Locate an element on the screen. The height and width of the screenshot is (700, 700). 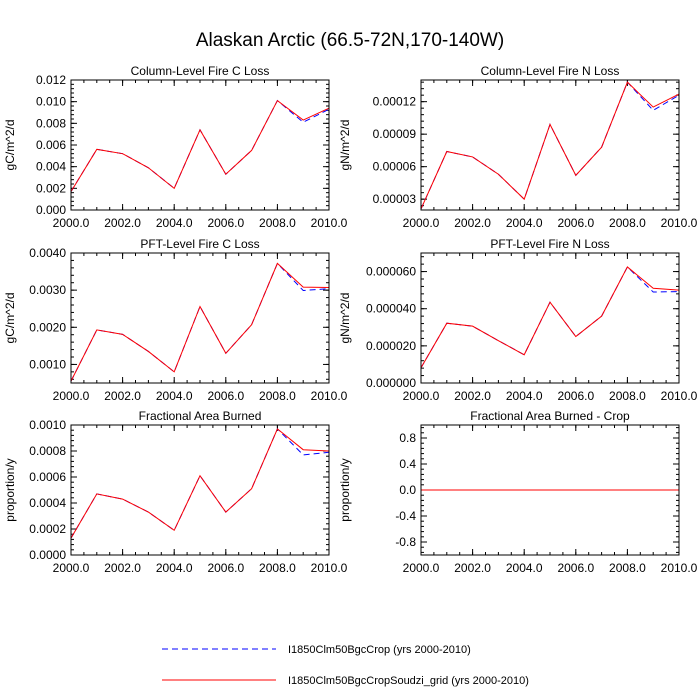
y-tick-label: 0.004 is located at coordinates (51, 167).